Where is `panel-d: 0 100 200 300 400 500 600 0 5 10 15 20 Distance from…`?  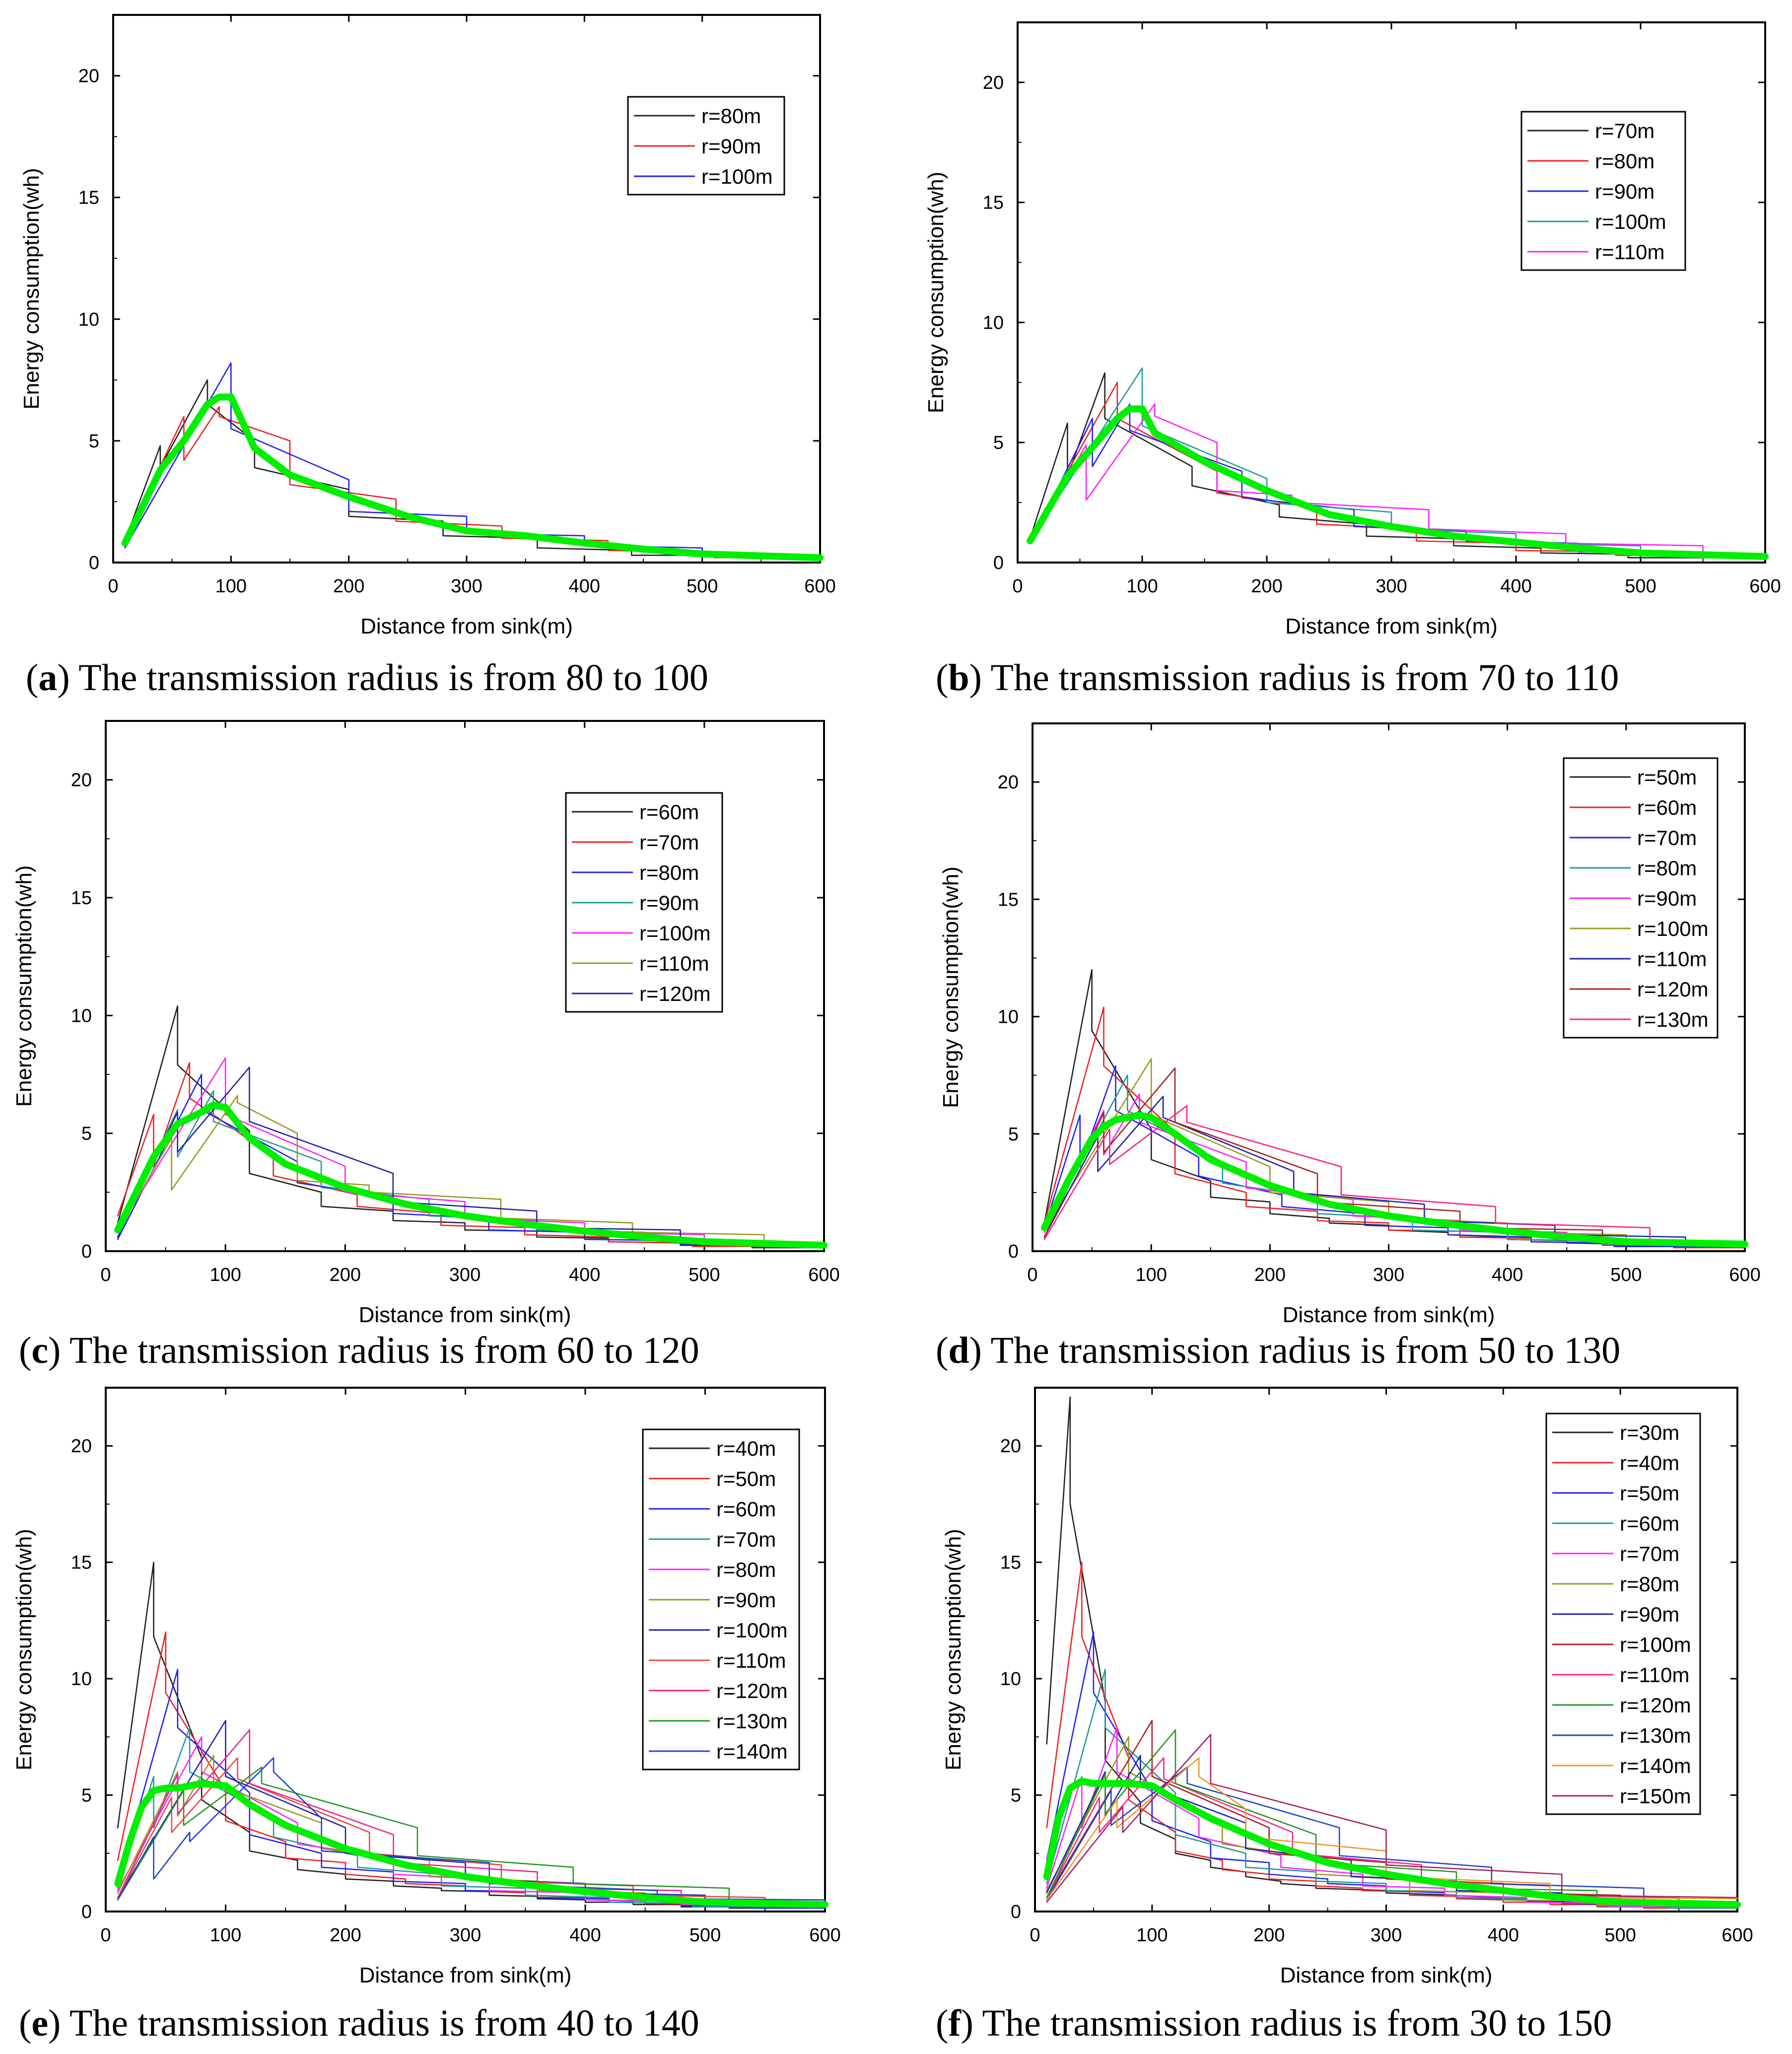
panel-d: 0 100 200 300 400 500 600 0 5 10 15 20 Distance from… is located at coordinates (1348, 1046).